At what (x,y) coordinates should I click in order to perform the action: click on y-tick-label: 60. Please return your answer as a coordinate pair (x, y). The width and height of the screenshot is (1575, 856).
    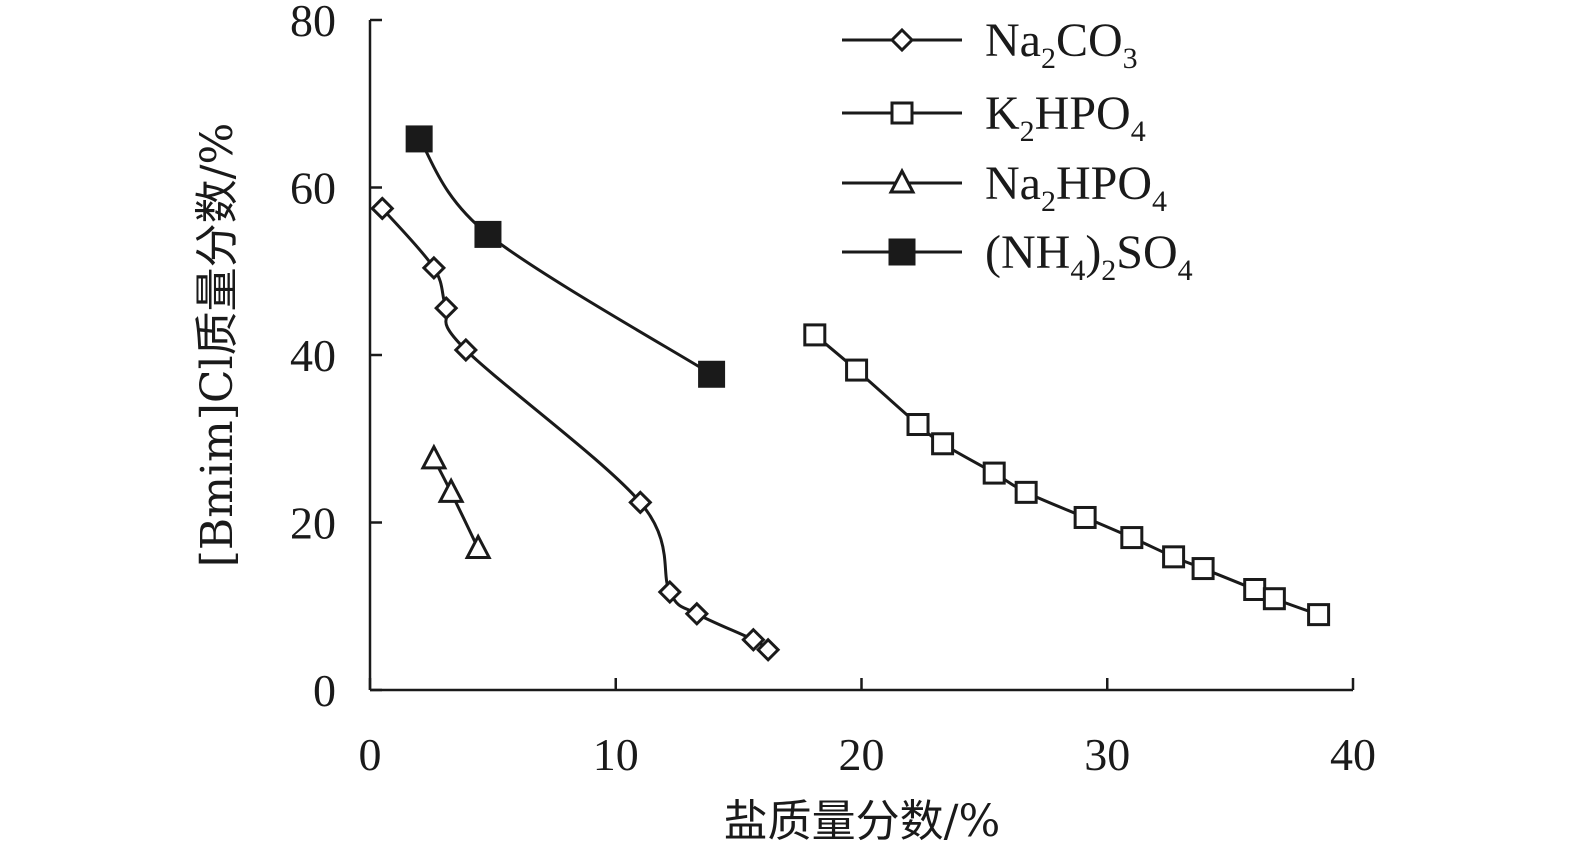
    Looking at the image, I should click on (313, 188).